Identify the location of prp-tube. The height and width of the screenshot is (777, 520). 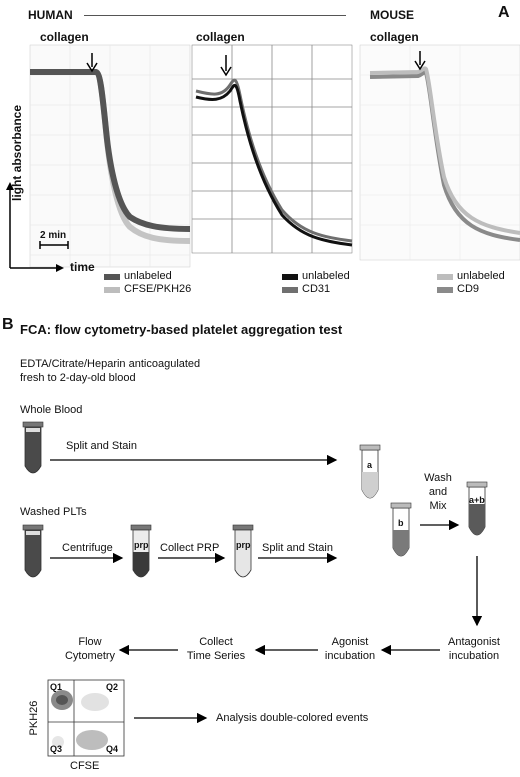
(243, 551).